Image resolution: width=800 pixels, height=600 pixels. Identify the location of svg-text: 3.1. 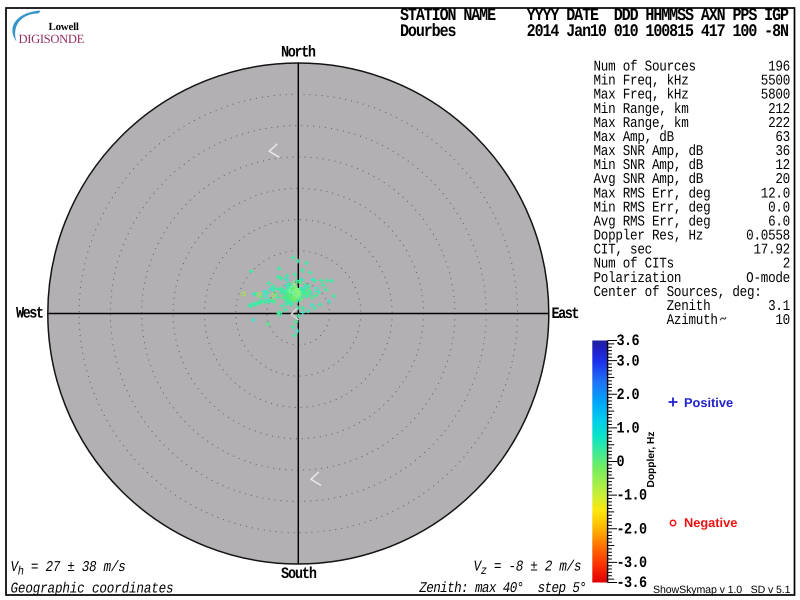
(779, 306).